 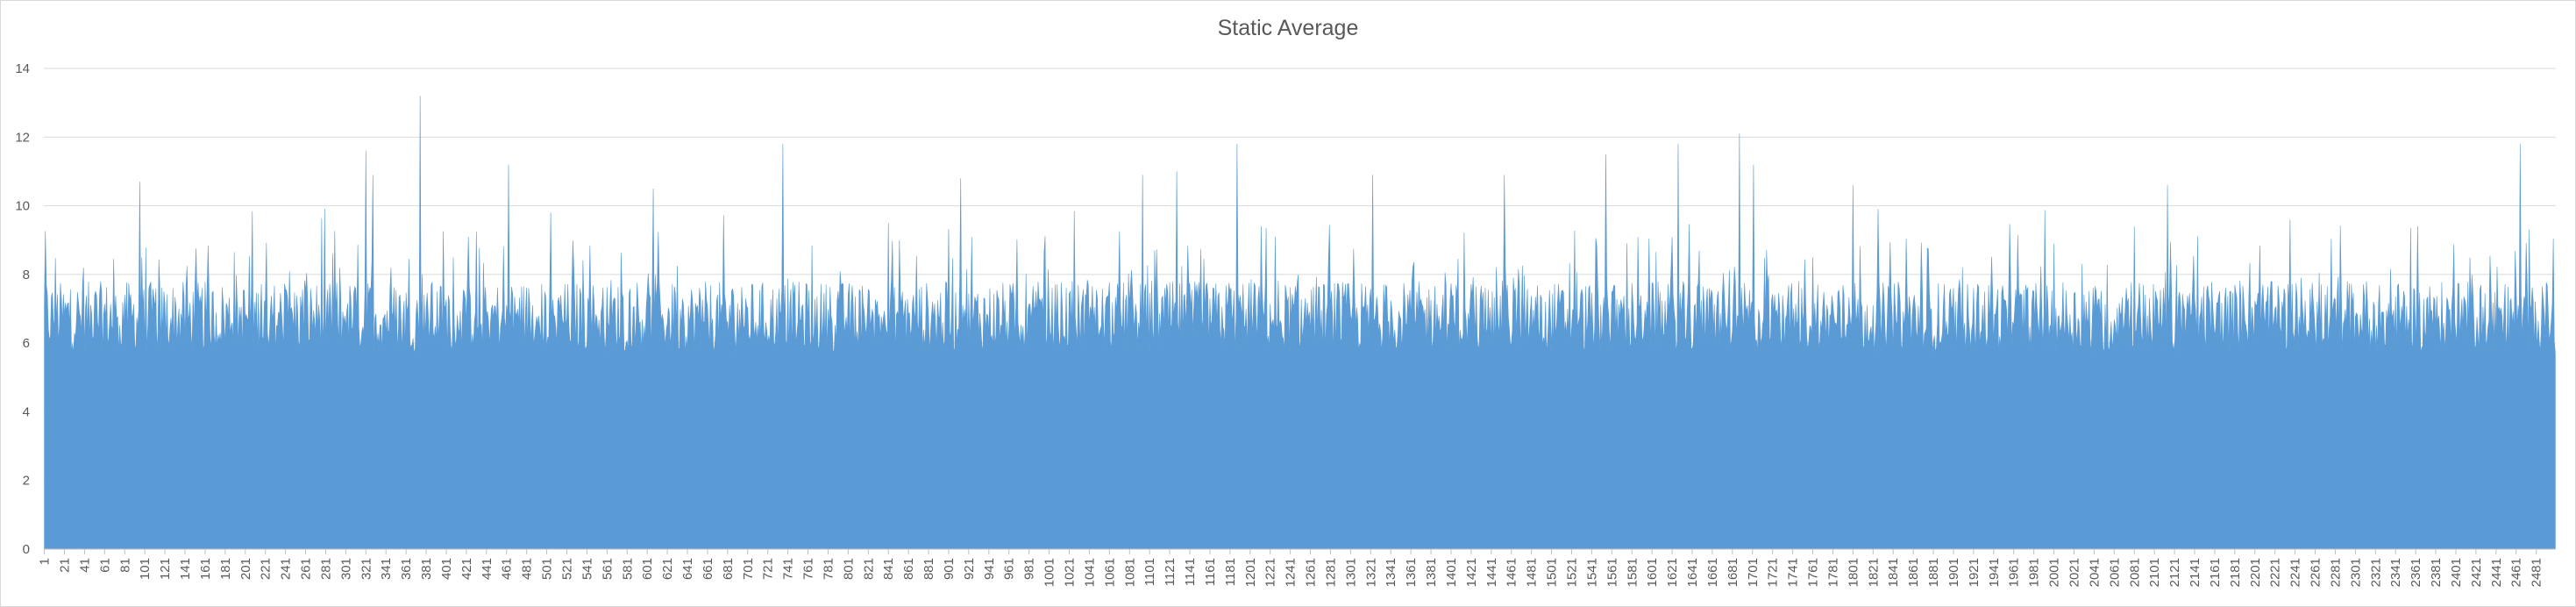 I want to click on chart-title: Static Average, so click(x=1288, y=28).